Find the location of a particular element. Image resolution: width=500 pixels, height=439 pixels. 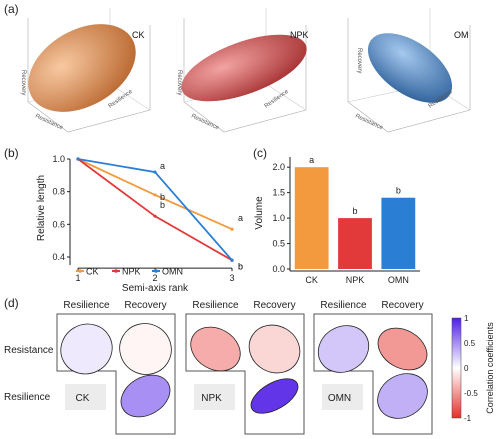

group-label-omn: OMN is located at coordinates (339, 398).